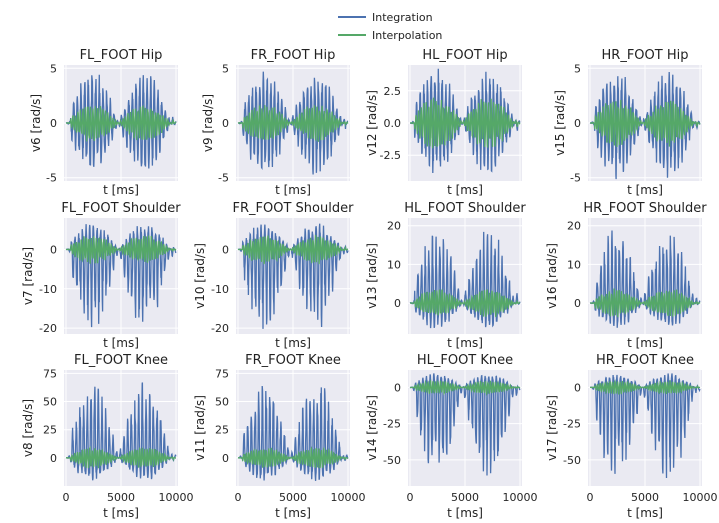 This screenshot has width=719, height=523. I want to click on y-axis-label: v16 [rad/s], so click(552, 276).